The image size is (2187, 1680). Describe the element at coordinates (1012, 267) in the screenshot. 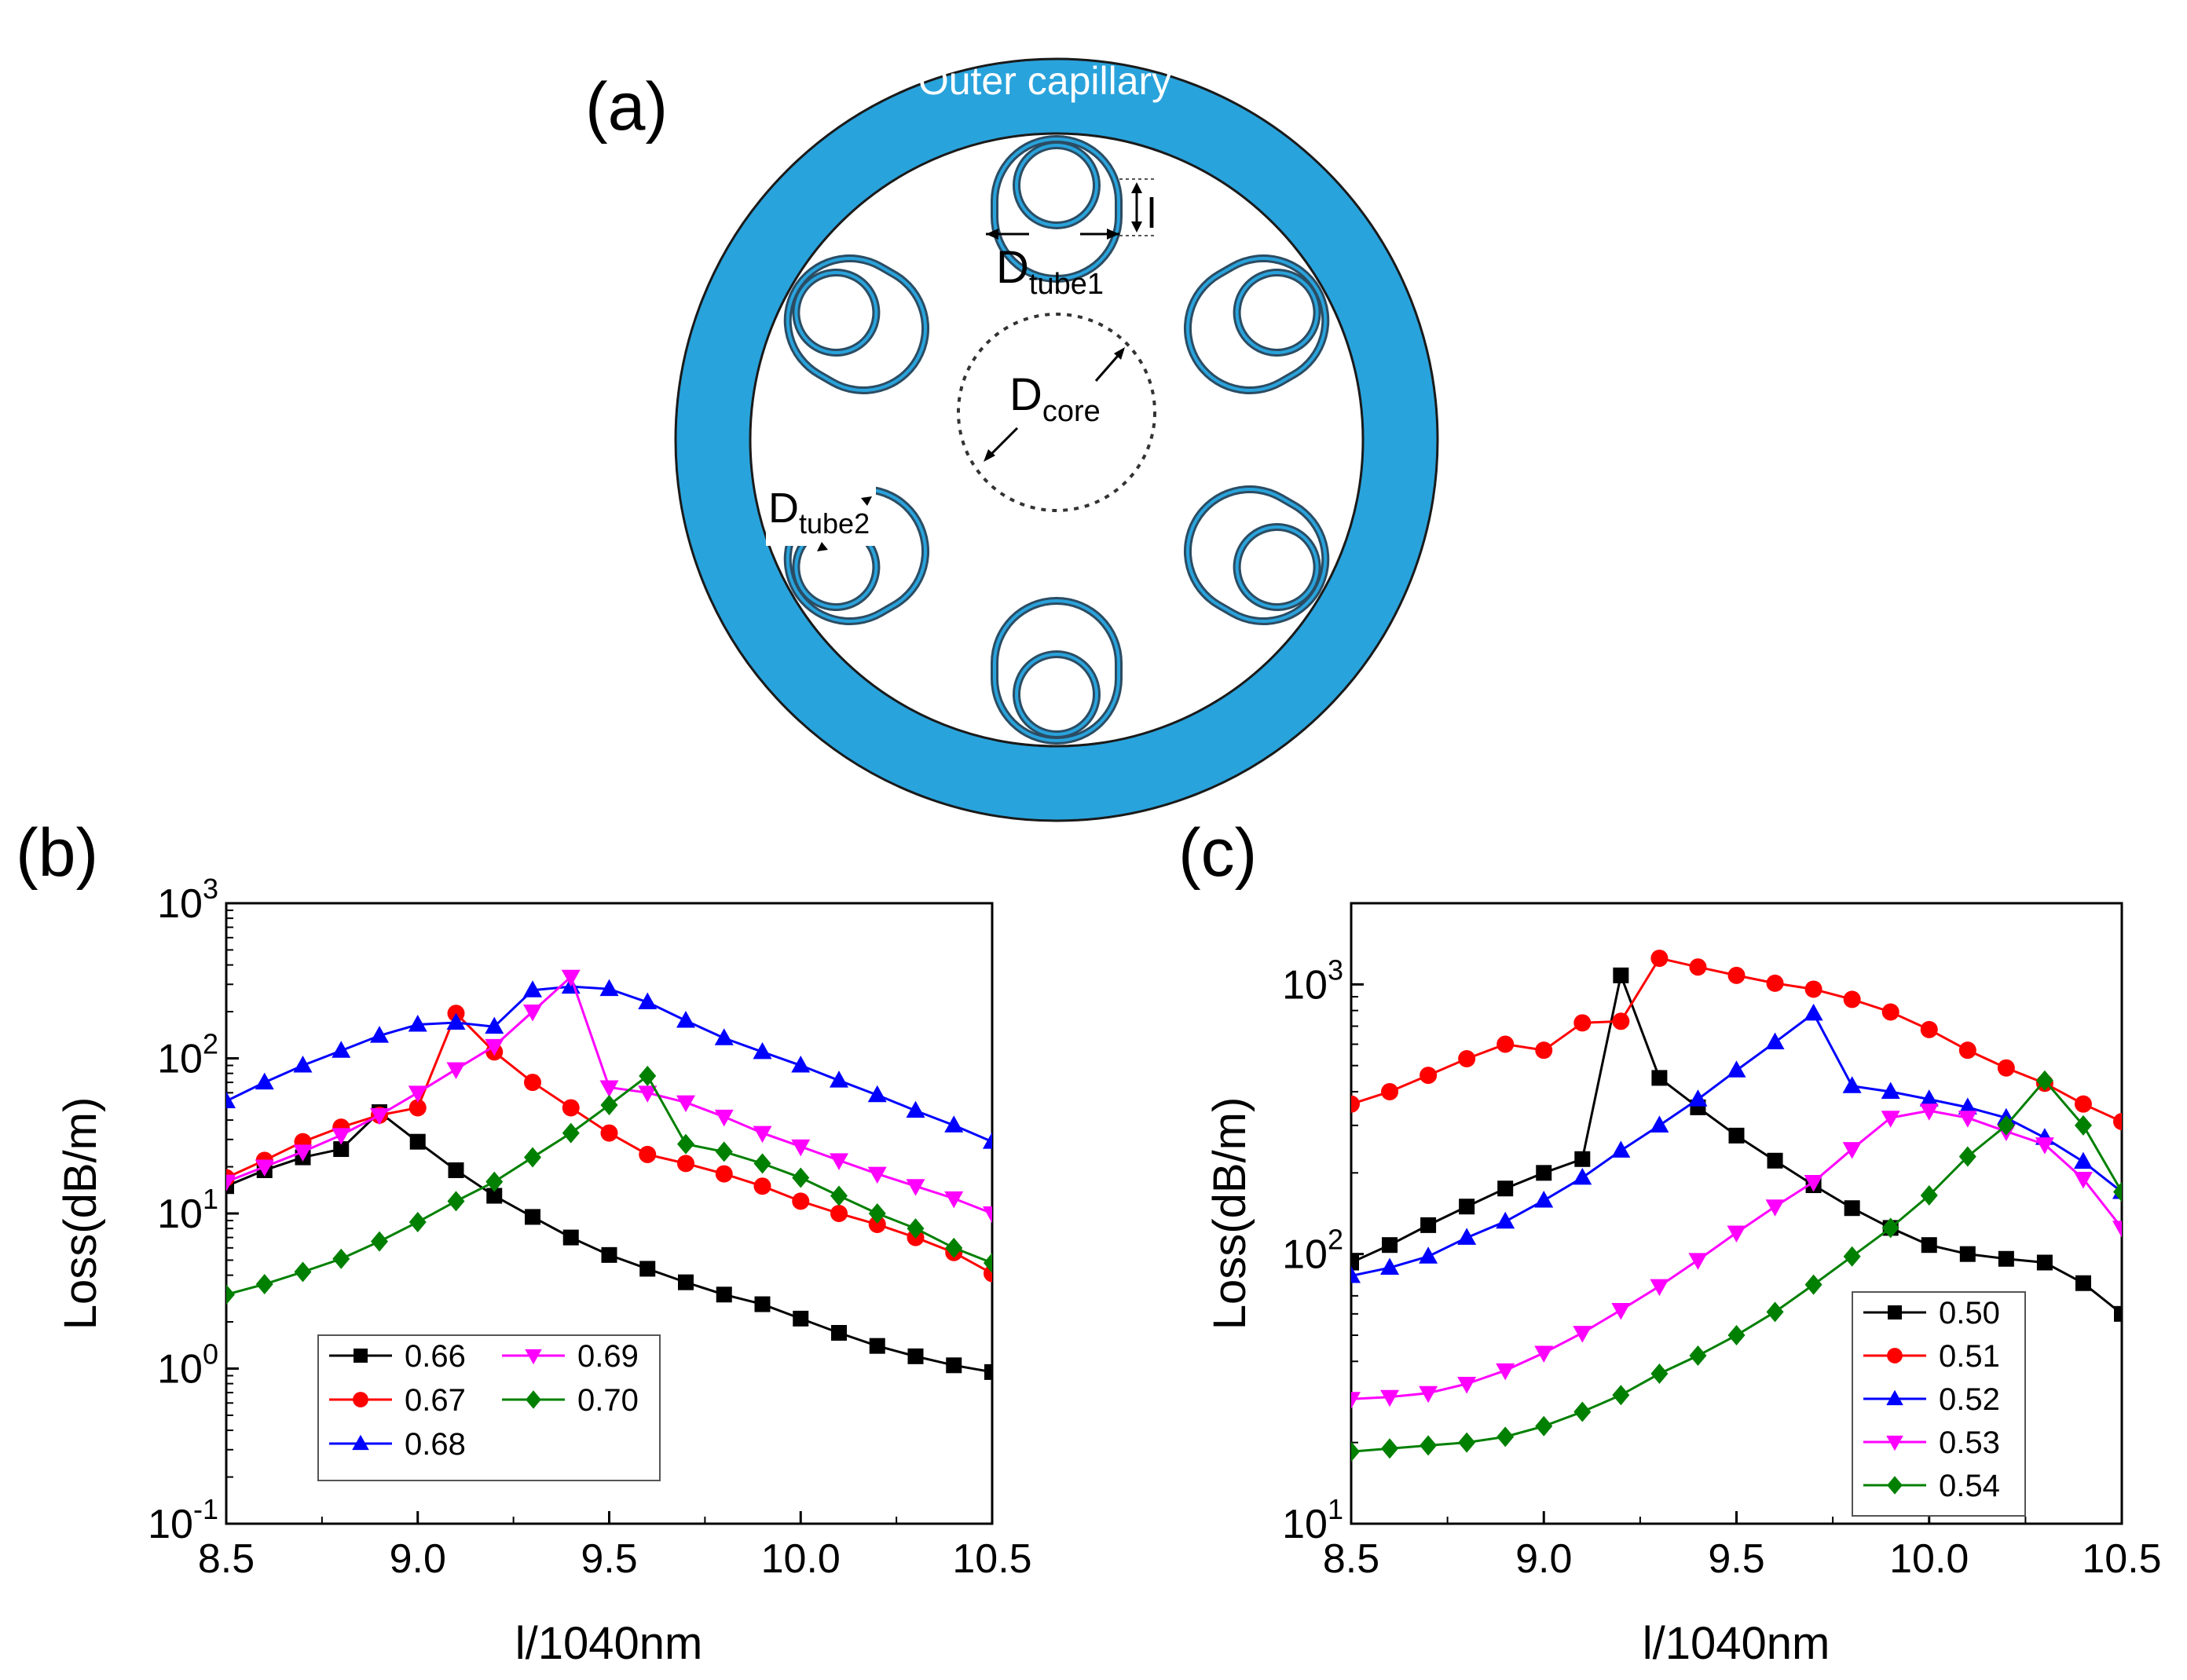

I see `d-tube1-main: D` at that location.